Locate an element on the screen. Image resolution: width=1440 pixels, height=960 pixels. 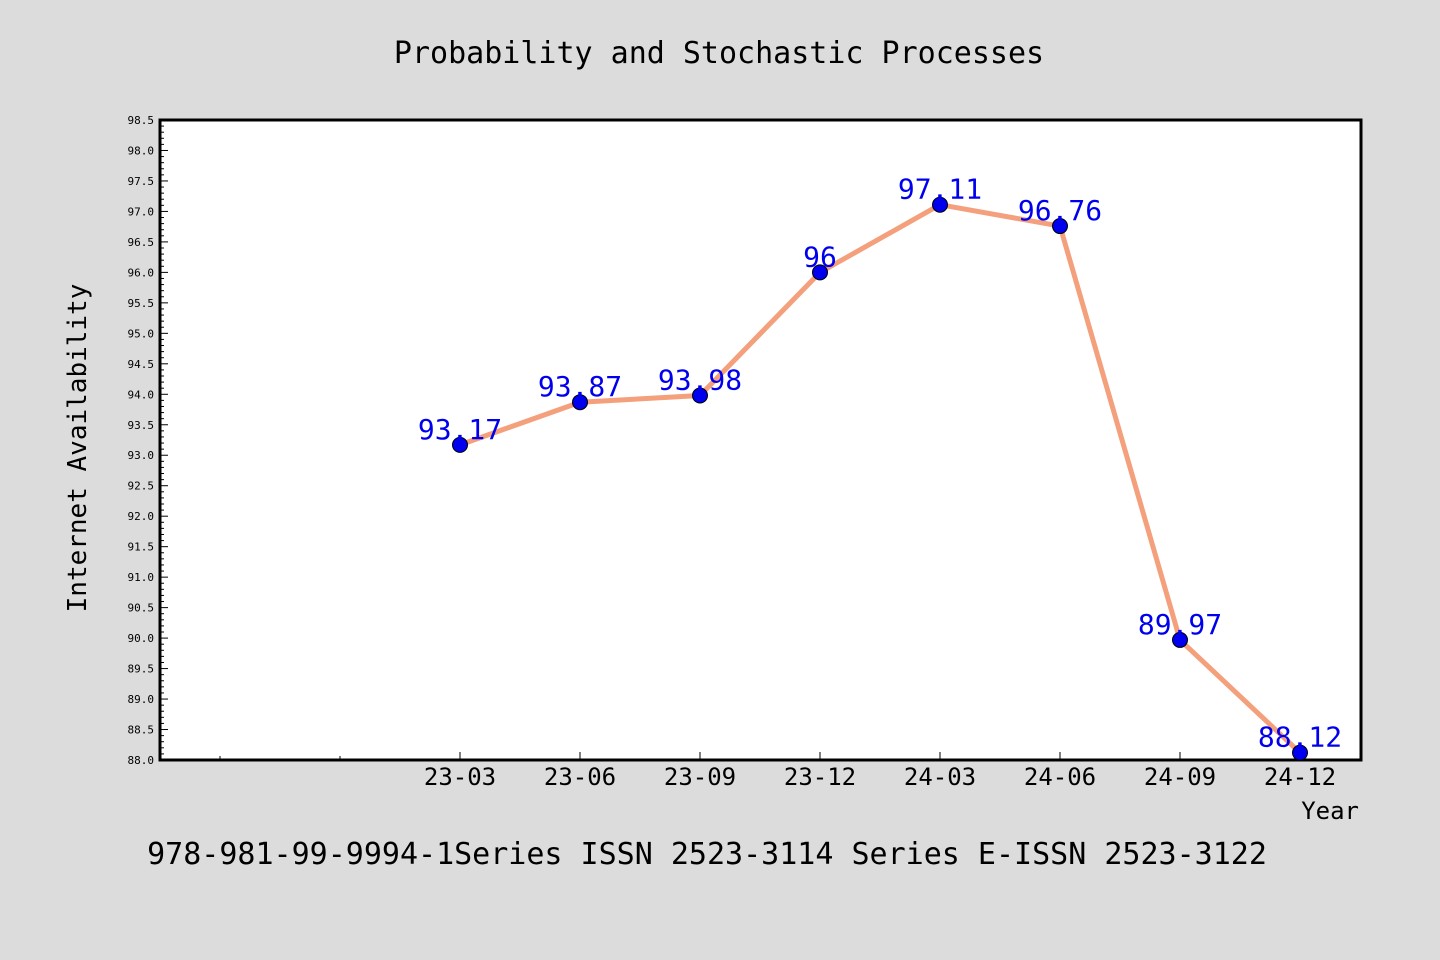
y-tick-label: 91.5 is located at coordinates (141, 547).